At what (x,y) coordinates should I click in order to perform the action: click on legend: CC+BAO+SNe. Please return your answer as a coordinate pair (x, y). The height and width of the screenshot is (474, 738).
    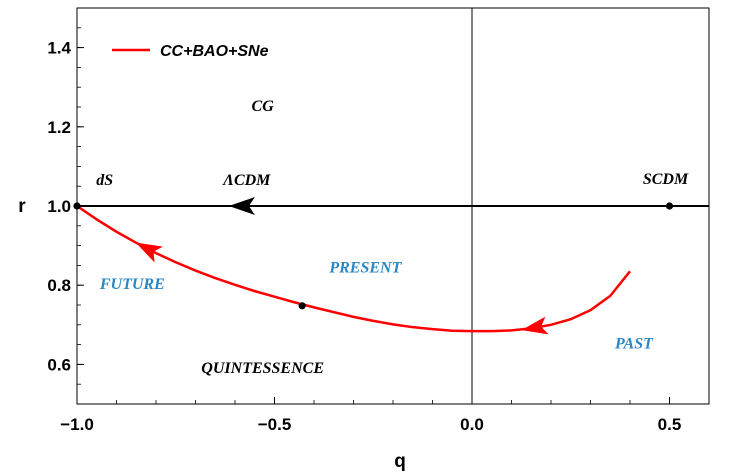
    Looking at the image, I should click on (190, 51).